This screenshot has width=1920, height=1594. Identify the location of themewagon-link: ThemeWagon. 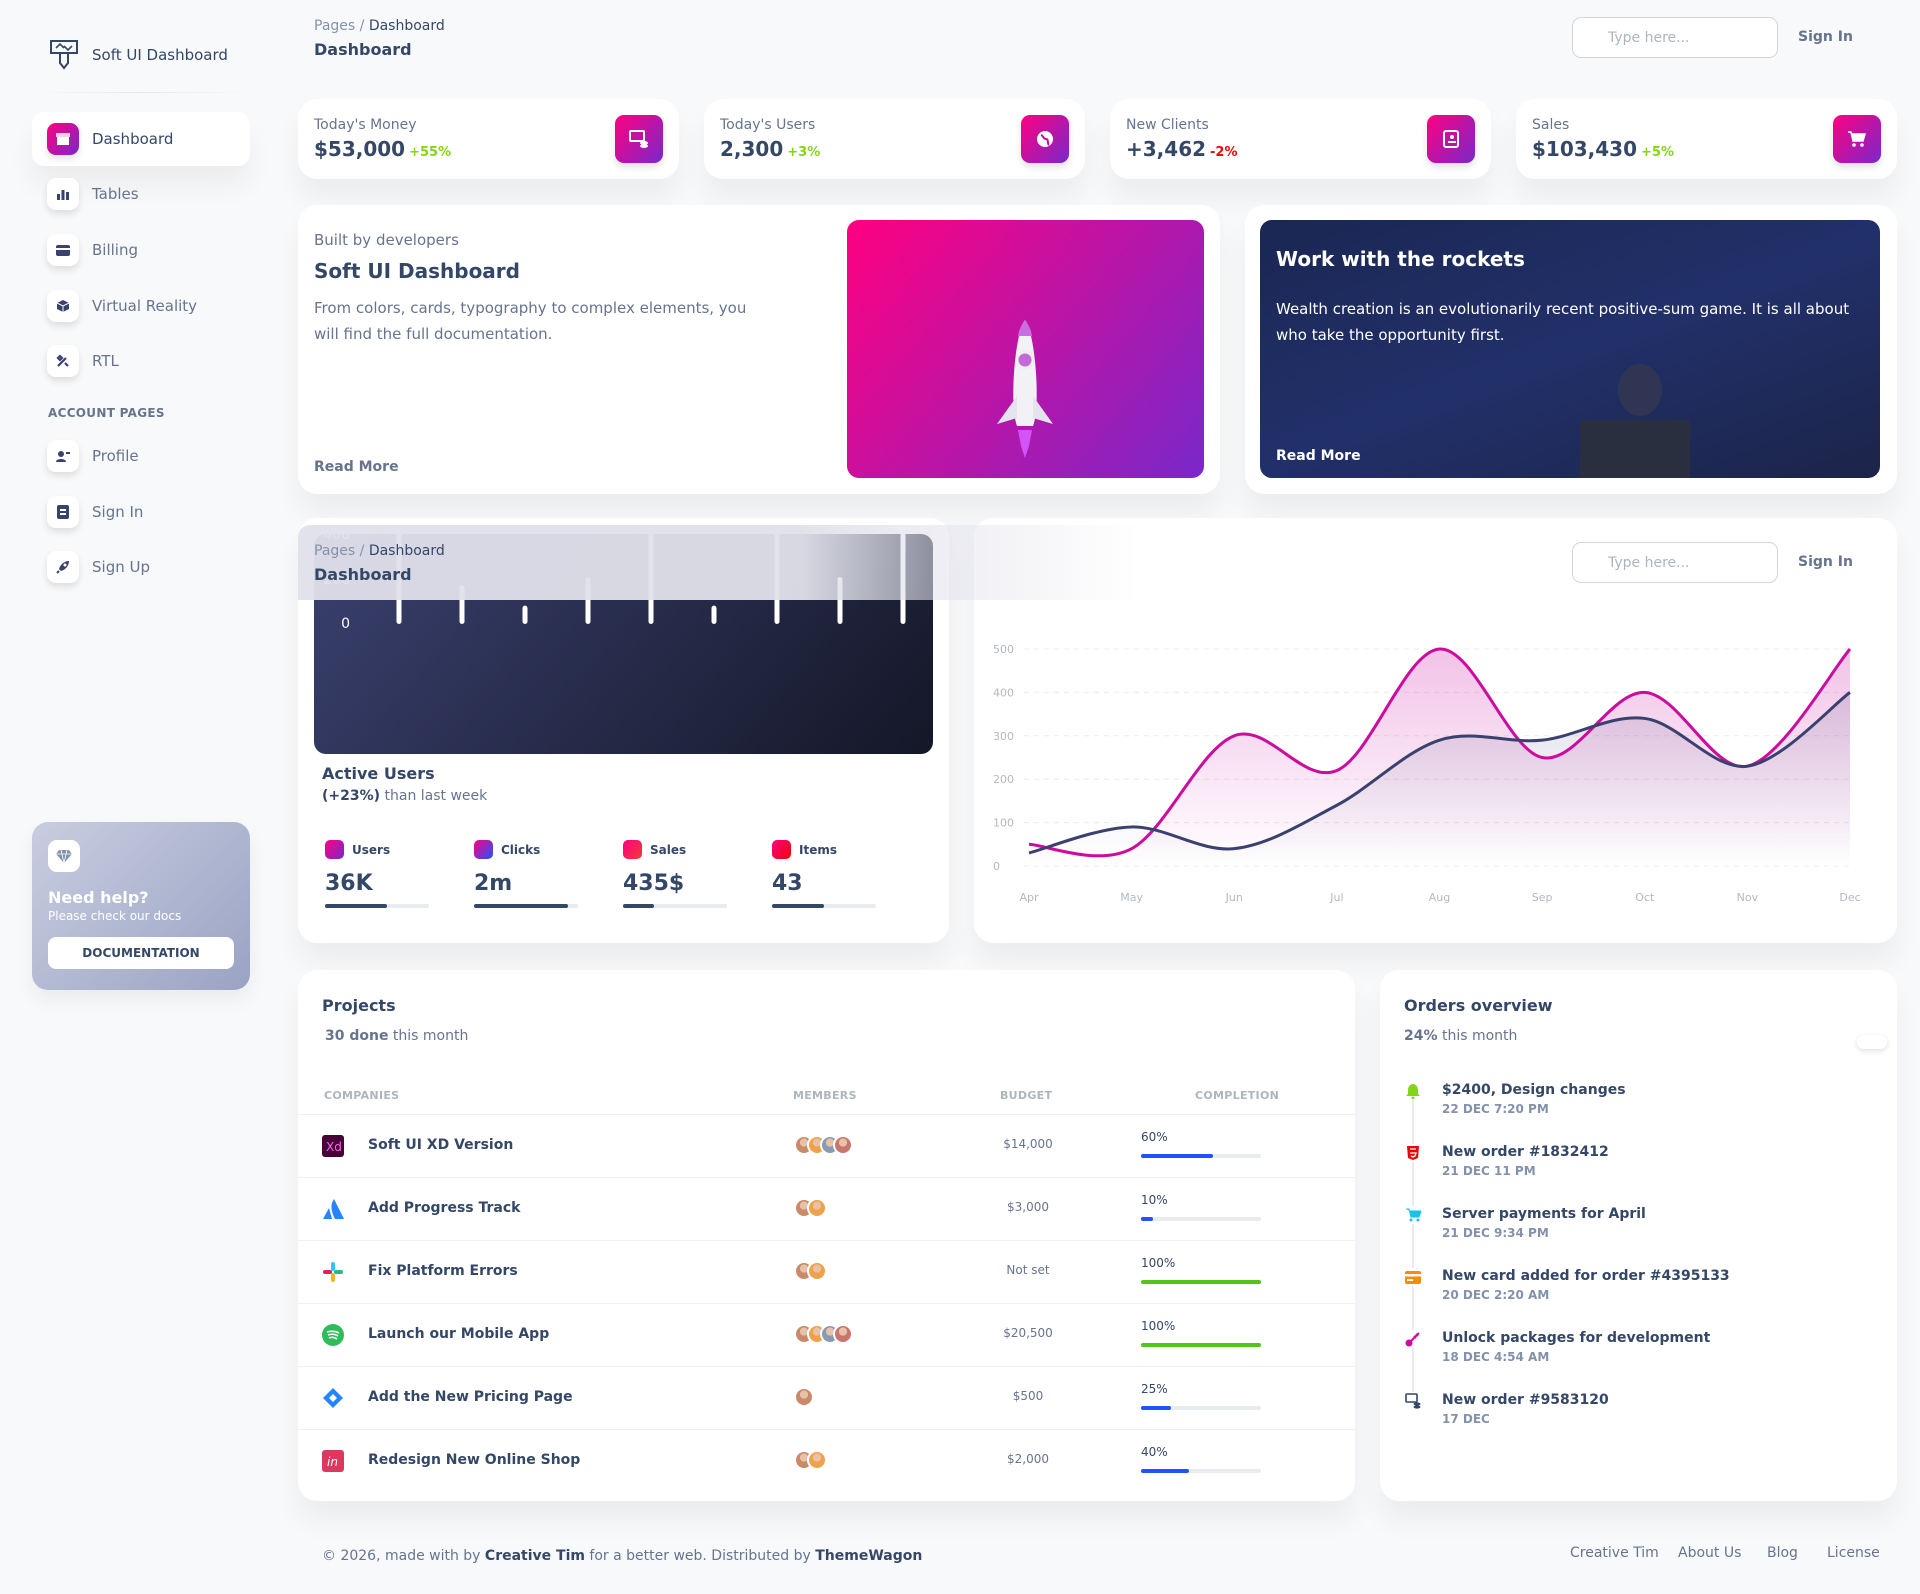
(869, 1556).